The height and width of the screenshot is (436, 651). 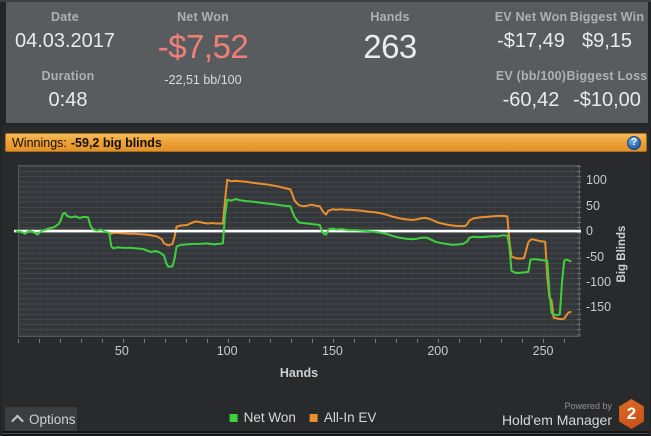 I want to click on stat-hands: Hands 263, so click(x=390, y=38).